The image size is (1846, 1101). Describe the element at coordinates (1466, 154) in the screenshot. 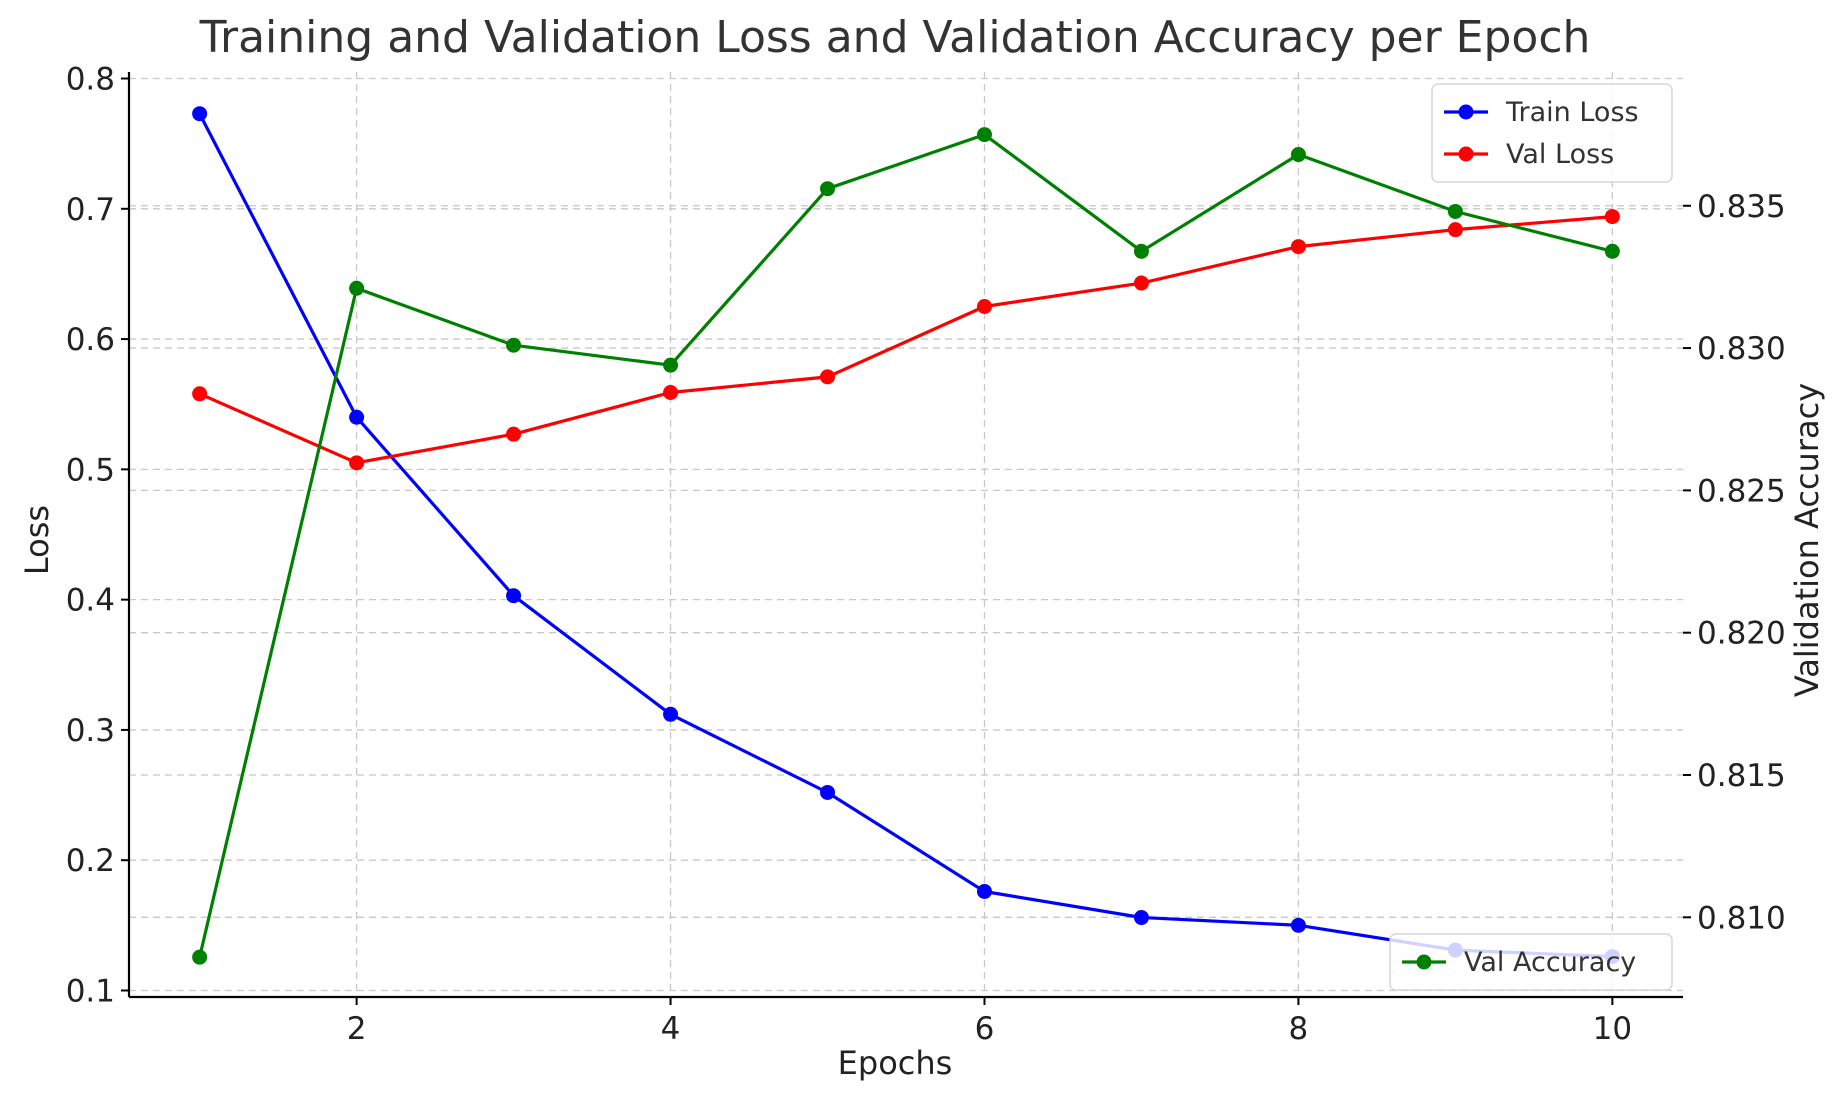

I see `legend-swatch-marker-val-loss` at that location.